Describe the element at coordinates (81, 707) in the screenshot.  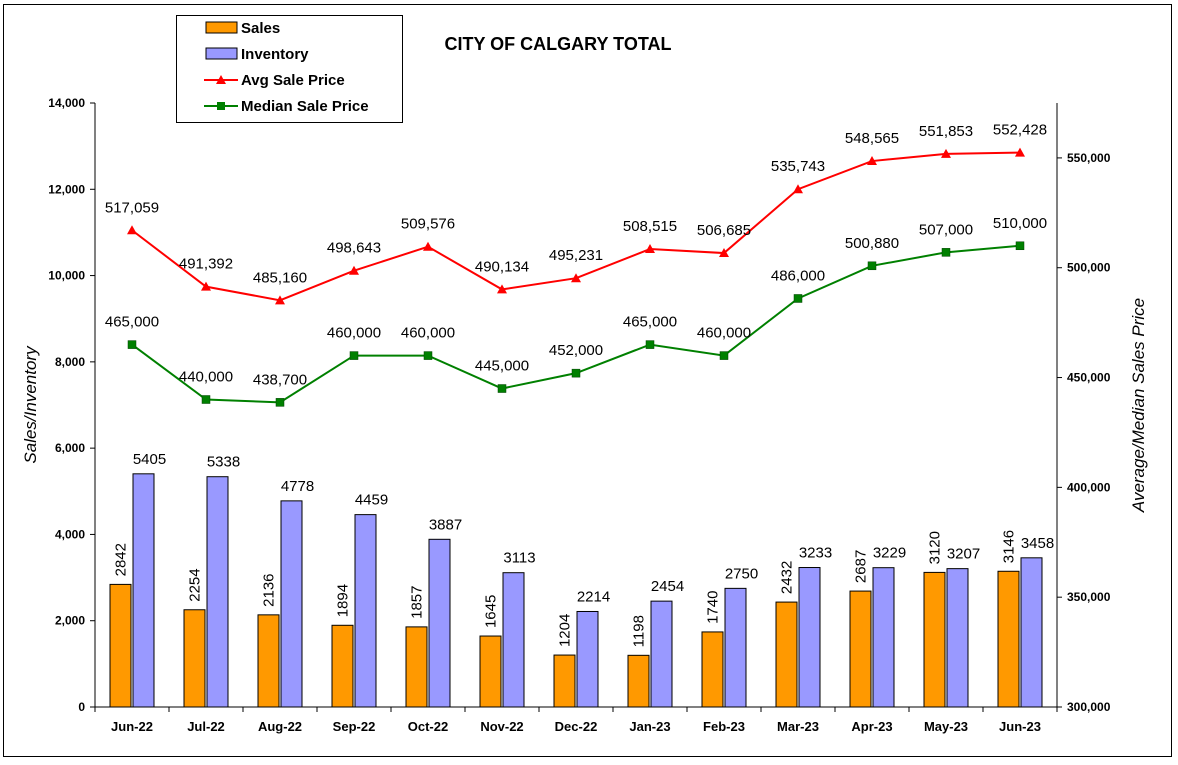
I see `left-tick-label: 0` at that location.